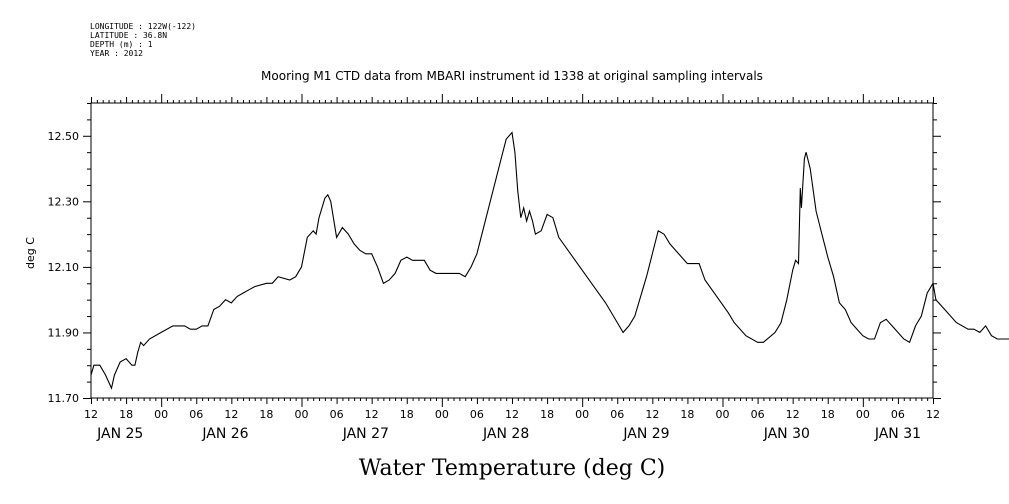 The height and width of the screenshot is (504, 1009). I want to click on x-day-label: JAN 25, so click(119, 434).